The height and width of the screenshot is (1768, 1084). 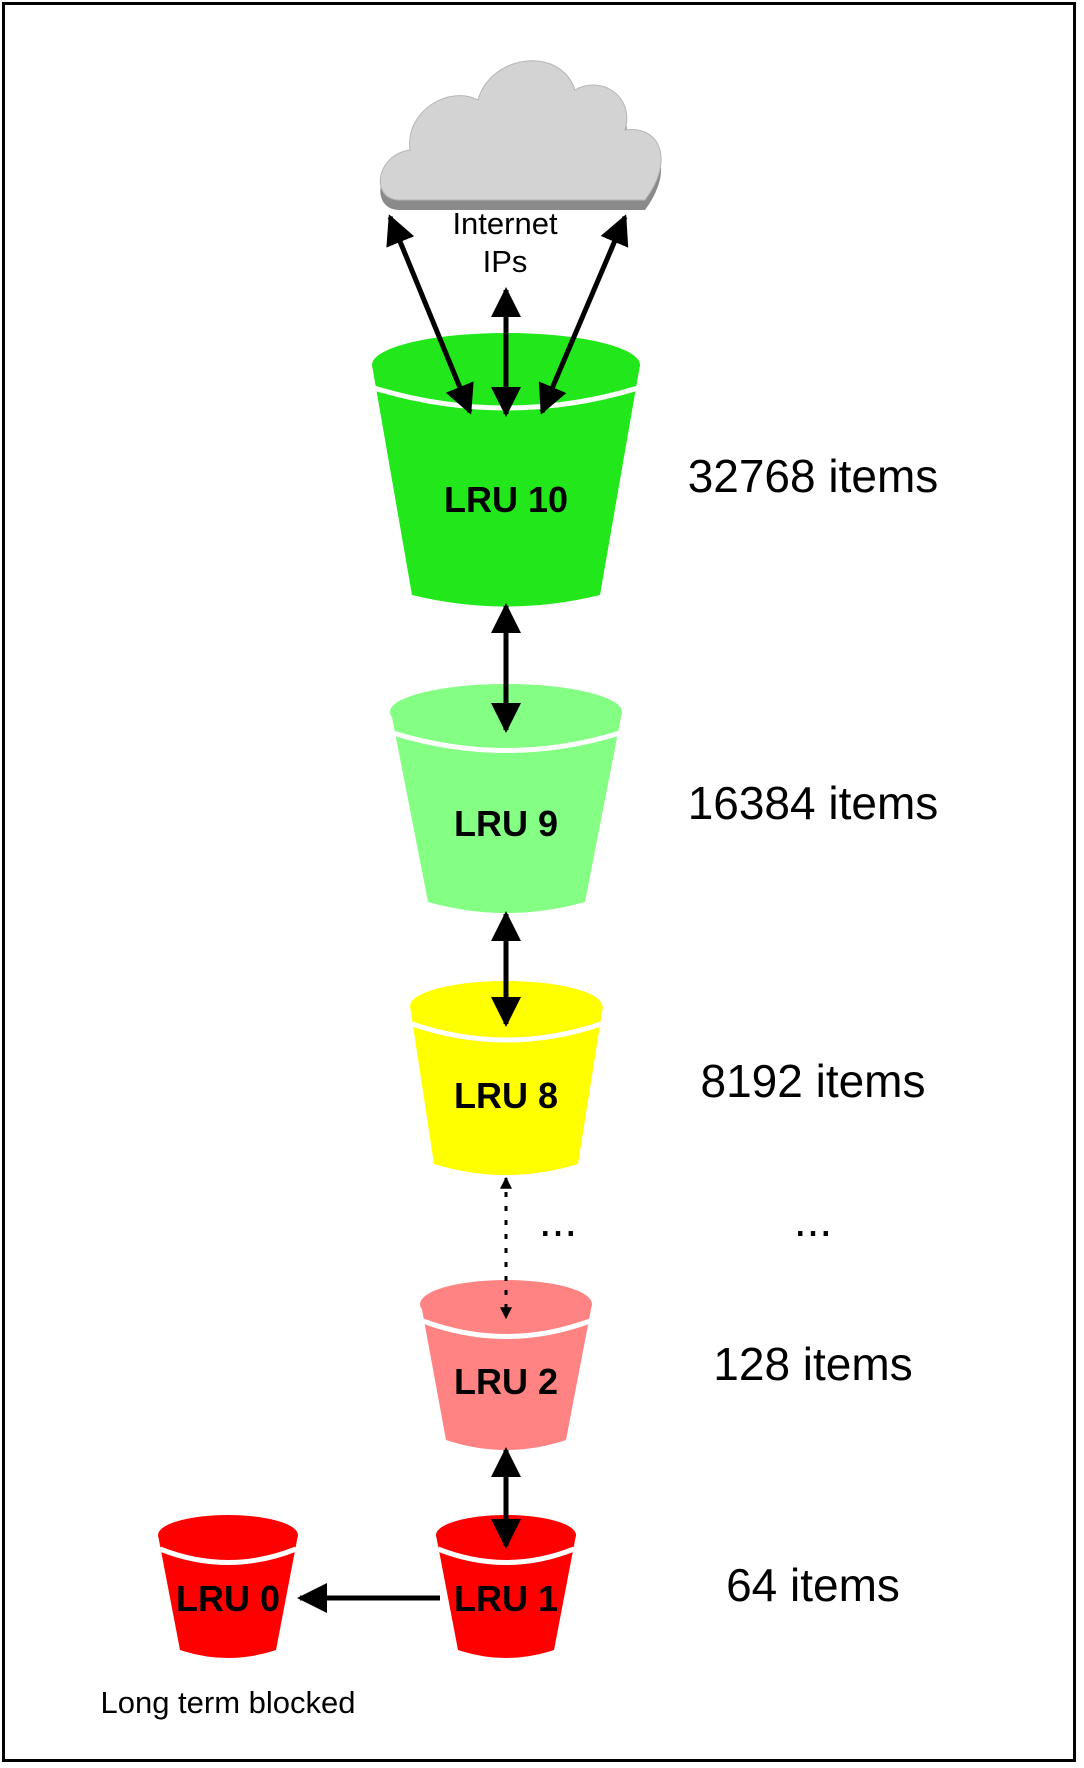 I want to click on count-label-lru-10: 32768 items, so click(x=813, y=476).